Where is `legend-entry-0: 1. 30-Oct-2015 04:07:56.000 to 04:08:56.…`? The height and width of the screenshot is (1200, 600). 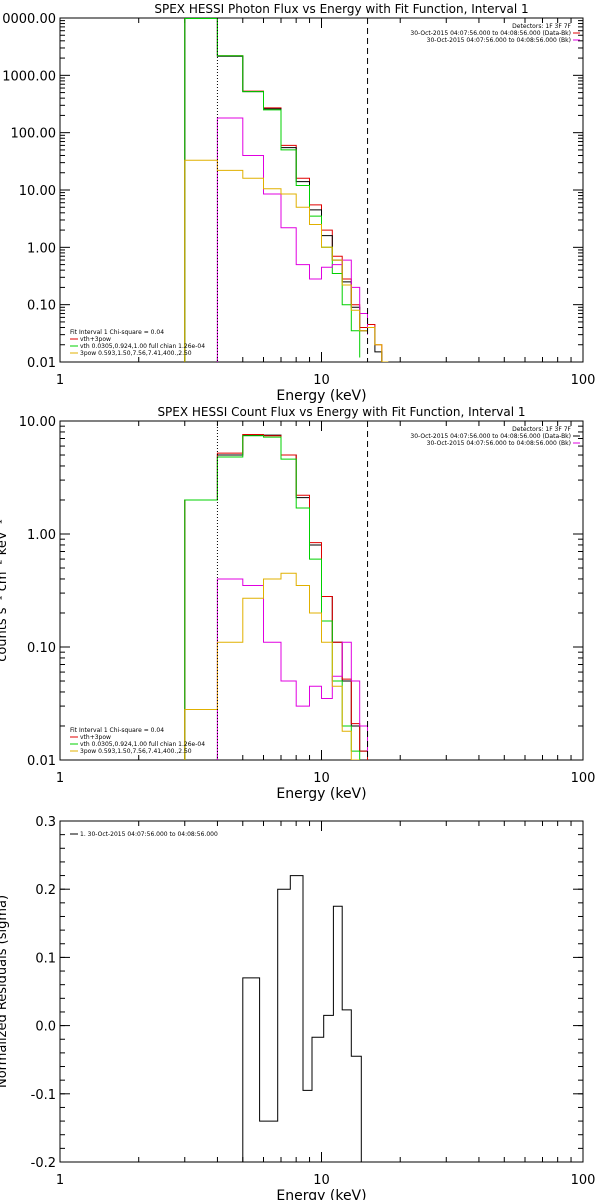 legend-entry-0: 1. 30-Oct-2015 04:07:56.000 to 04:08:56.… is located at coordinates (149, 834).